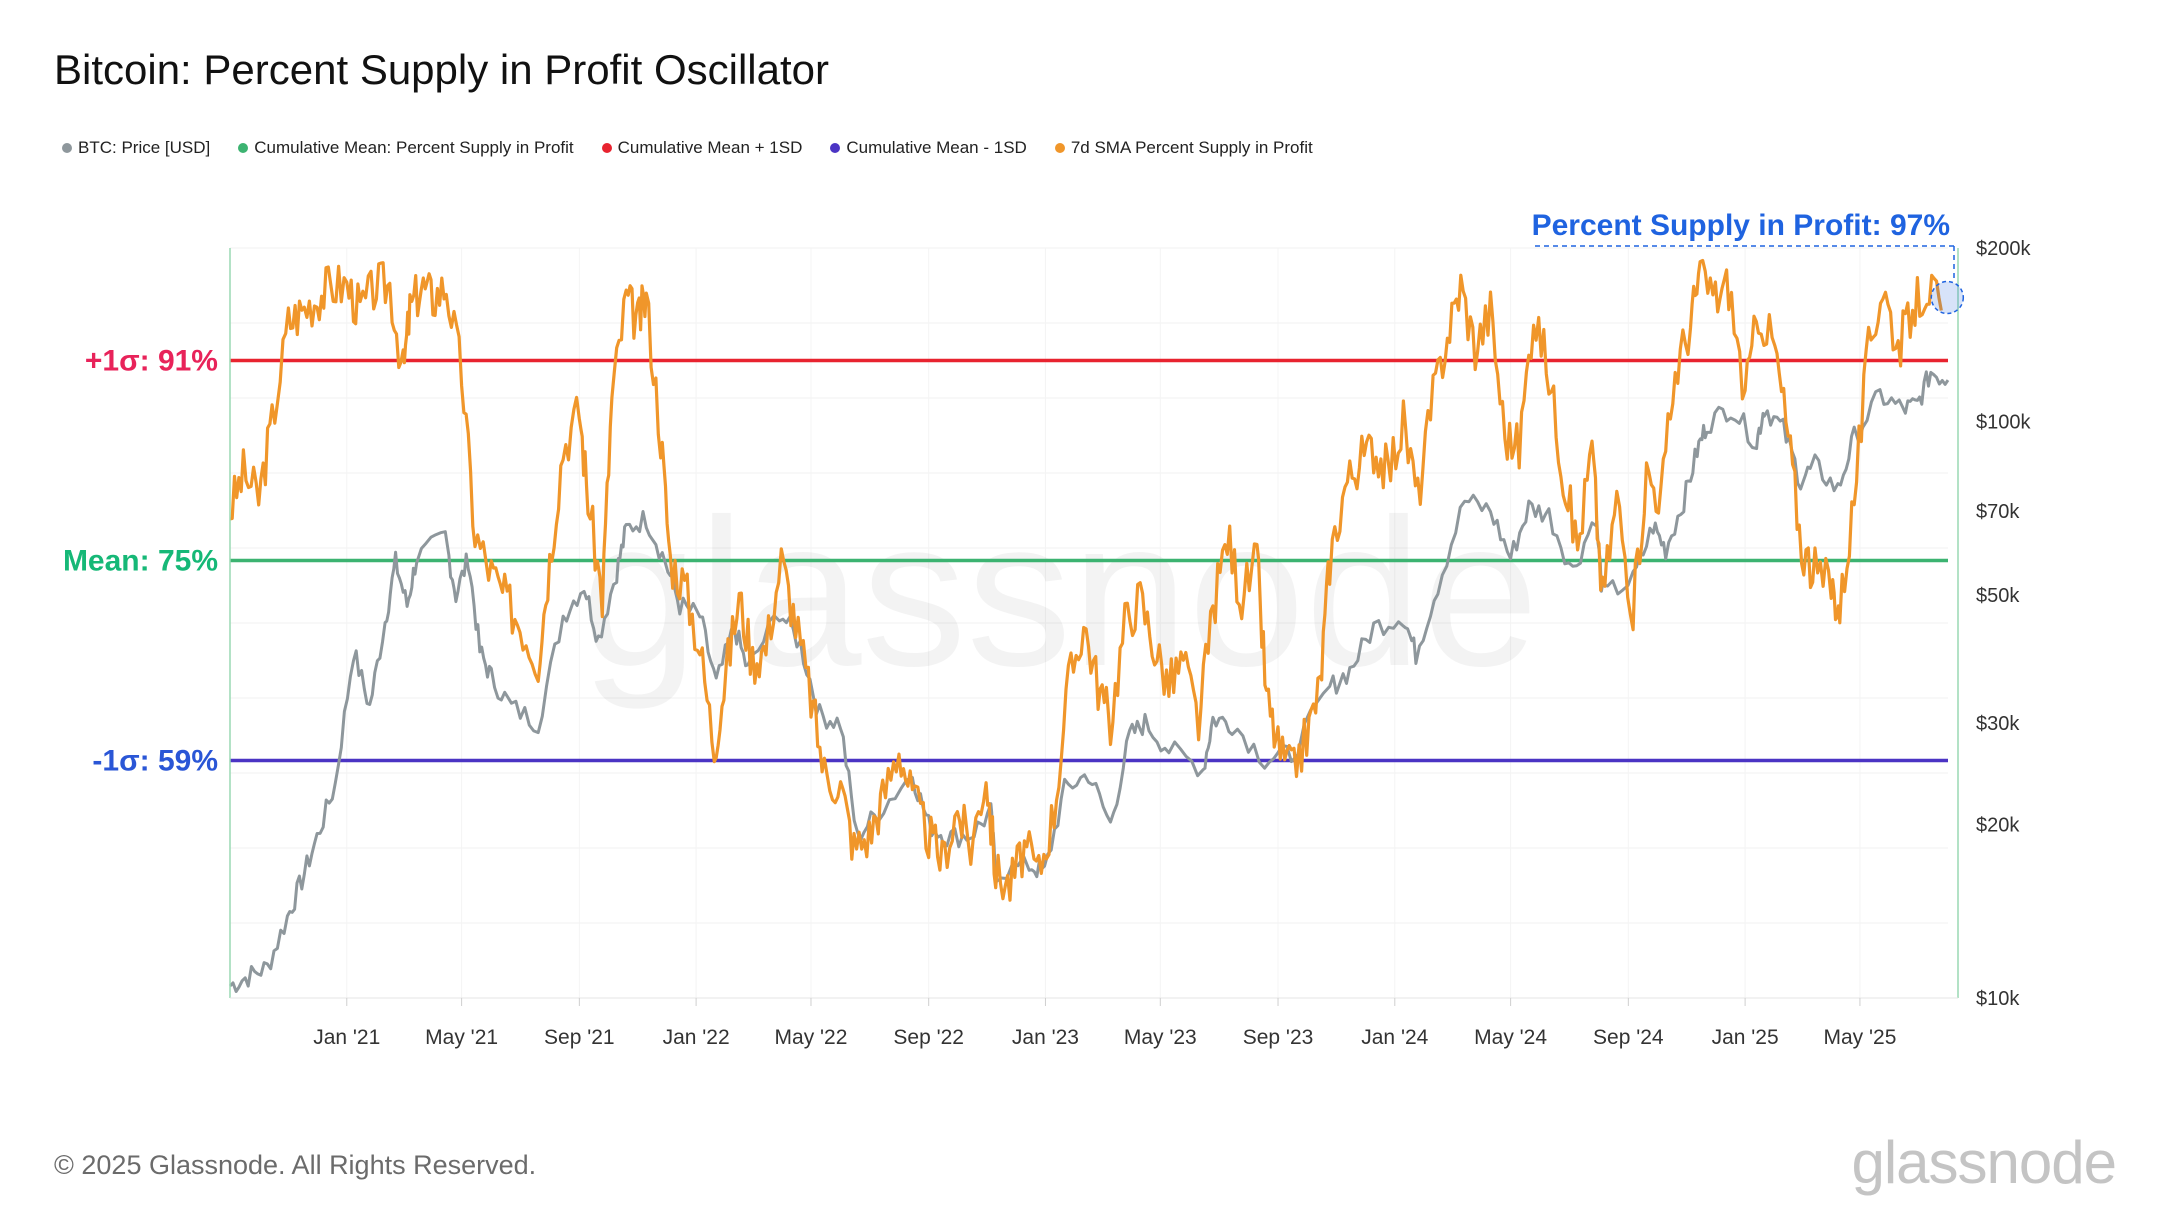 Image resolution: width=2160 pixels, height=1215 pixels. What do you see at coordinates (811, 1037) in the screenshot?
I see `x-tick-label: May '22` at bounding box center [811, 1037].